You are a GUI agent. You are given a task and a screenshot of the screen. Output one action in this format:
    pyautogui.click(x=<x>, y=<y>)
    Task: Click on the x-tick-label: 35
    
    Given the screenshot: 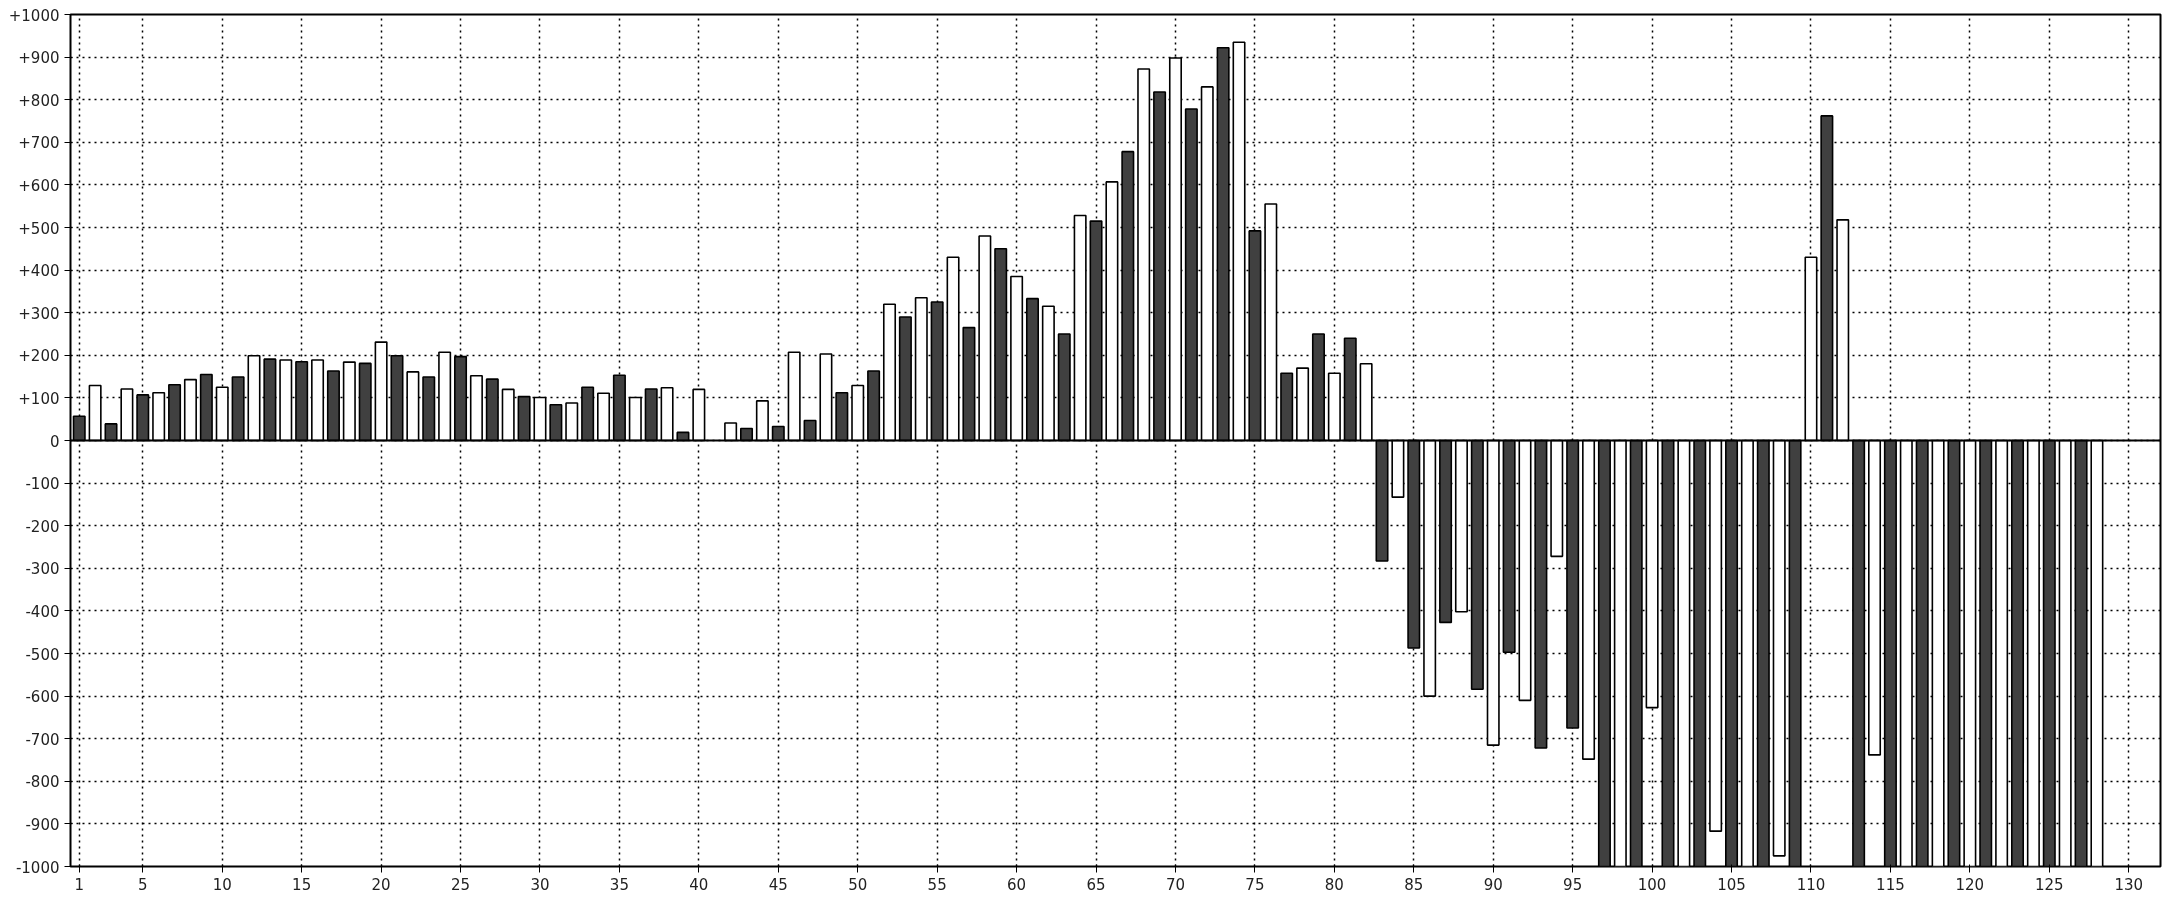 What is the action you would take?
    pyautogui.click(x=619, y=884)
    